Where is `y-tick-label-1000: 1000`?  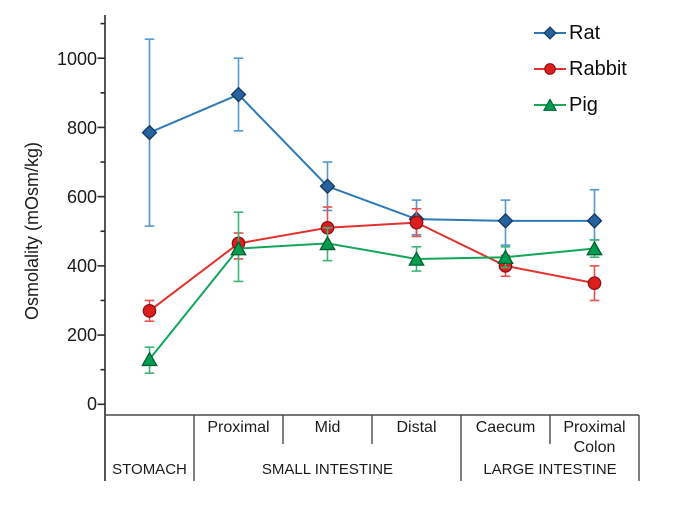
y-tick-label-1000: 1000 is located at coordinates (76, 59).